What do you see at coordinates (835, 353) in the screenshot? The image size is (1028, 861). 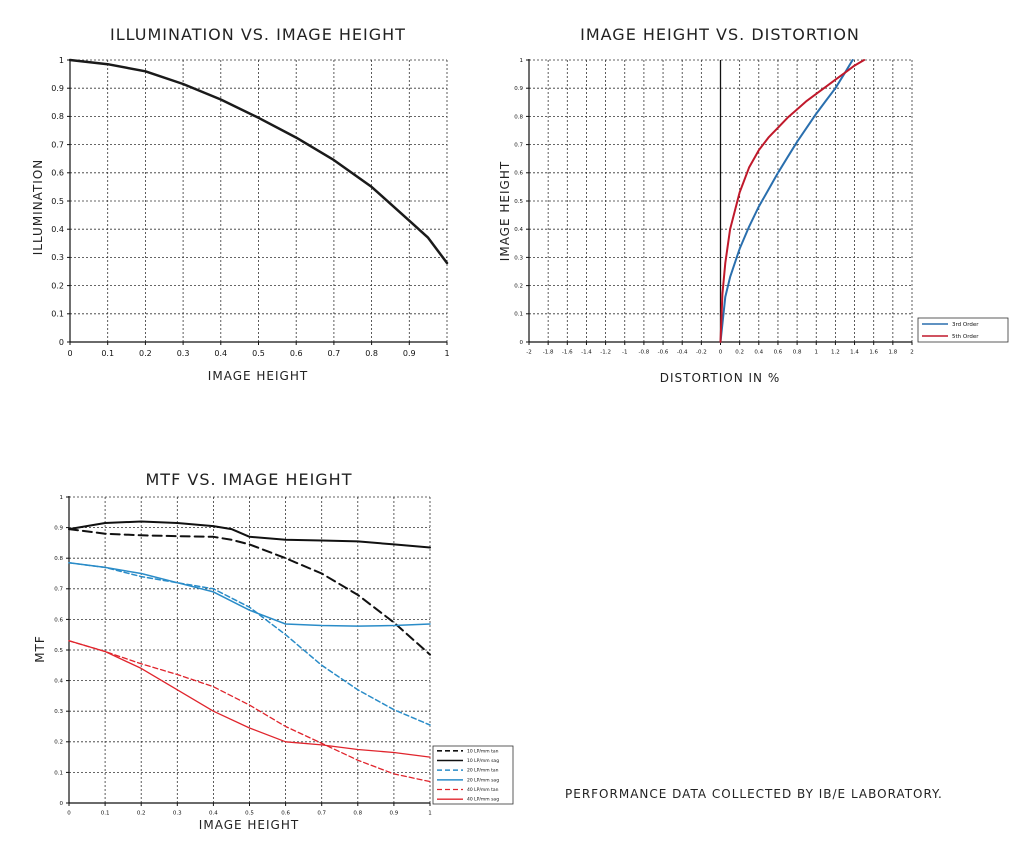 I see `x-tick-label: 1.2` at bounding box center [835, 353].